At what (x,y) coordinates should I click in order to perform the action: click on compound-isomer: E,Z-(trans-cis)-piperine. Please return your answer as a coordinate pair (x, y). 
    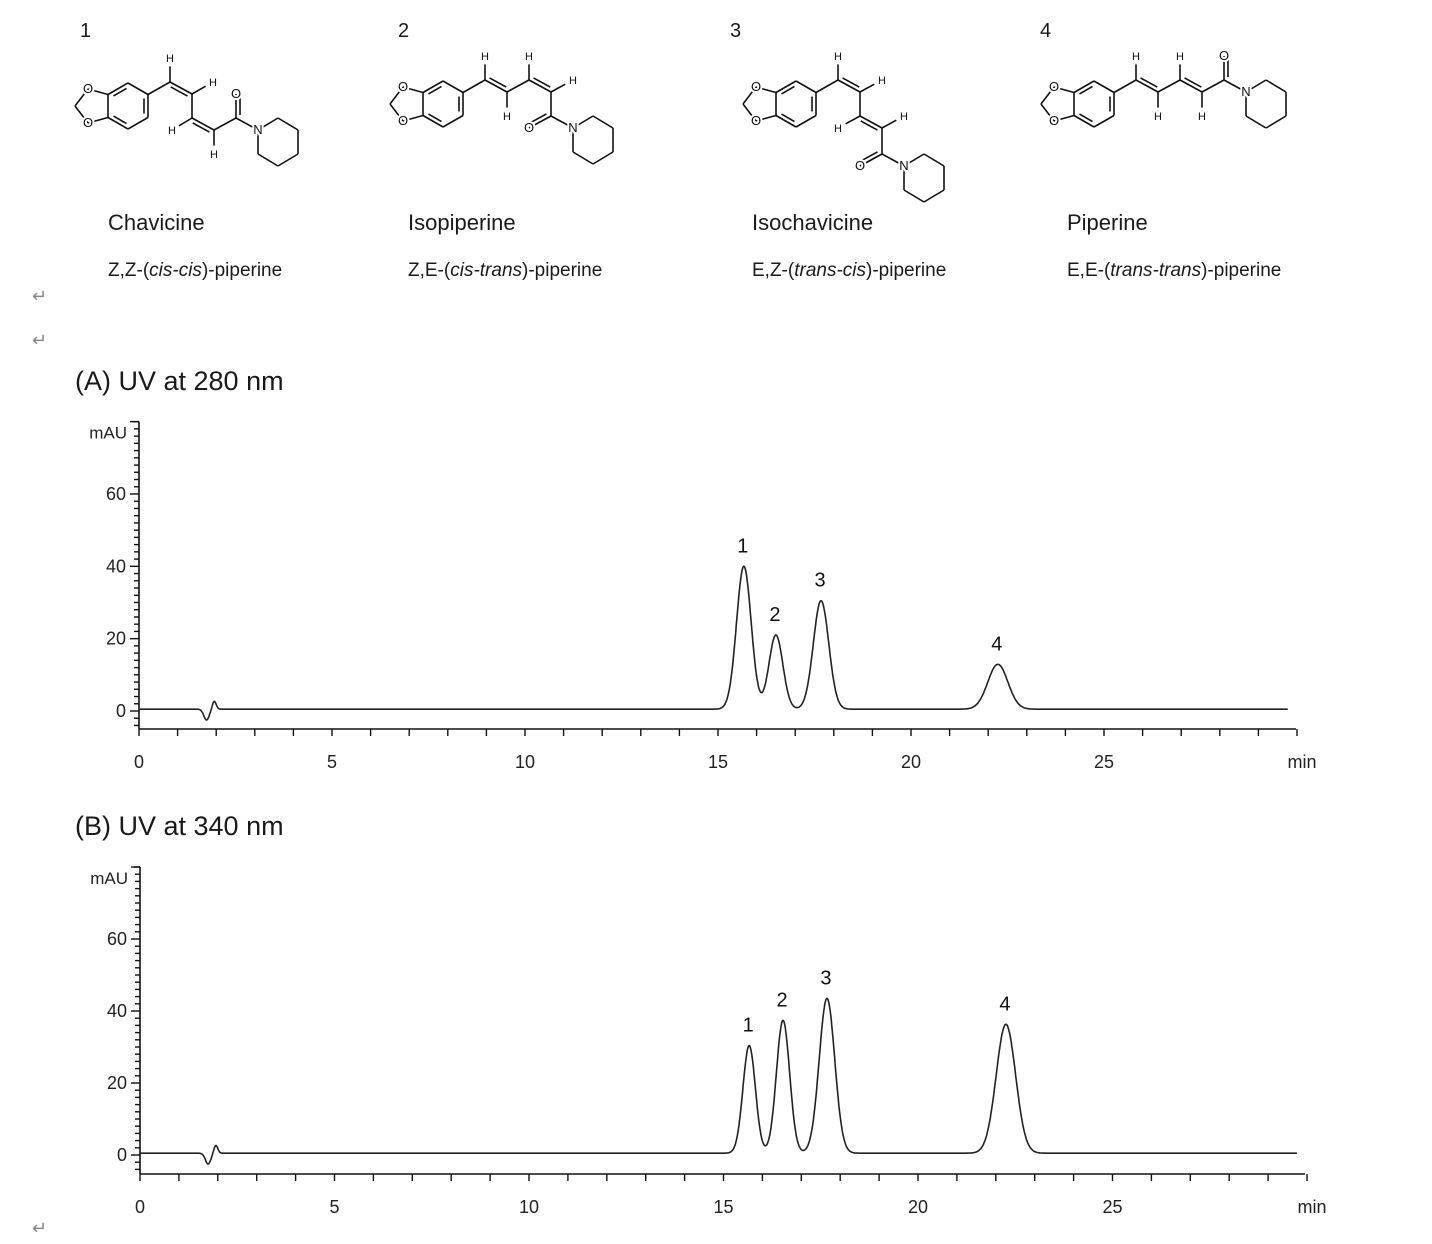
    Looking at the image, I should click on (849, 271).